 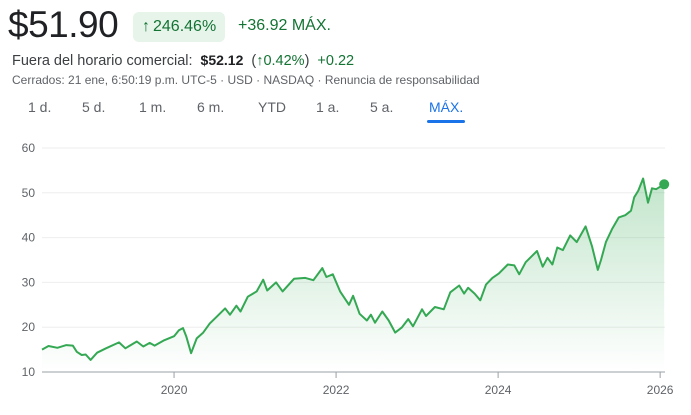 What do you see at coordinates (29, 327) in the screenshot?
I see `y-tick-label: 20` at bounding box center [29, 327].